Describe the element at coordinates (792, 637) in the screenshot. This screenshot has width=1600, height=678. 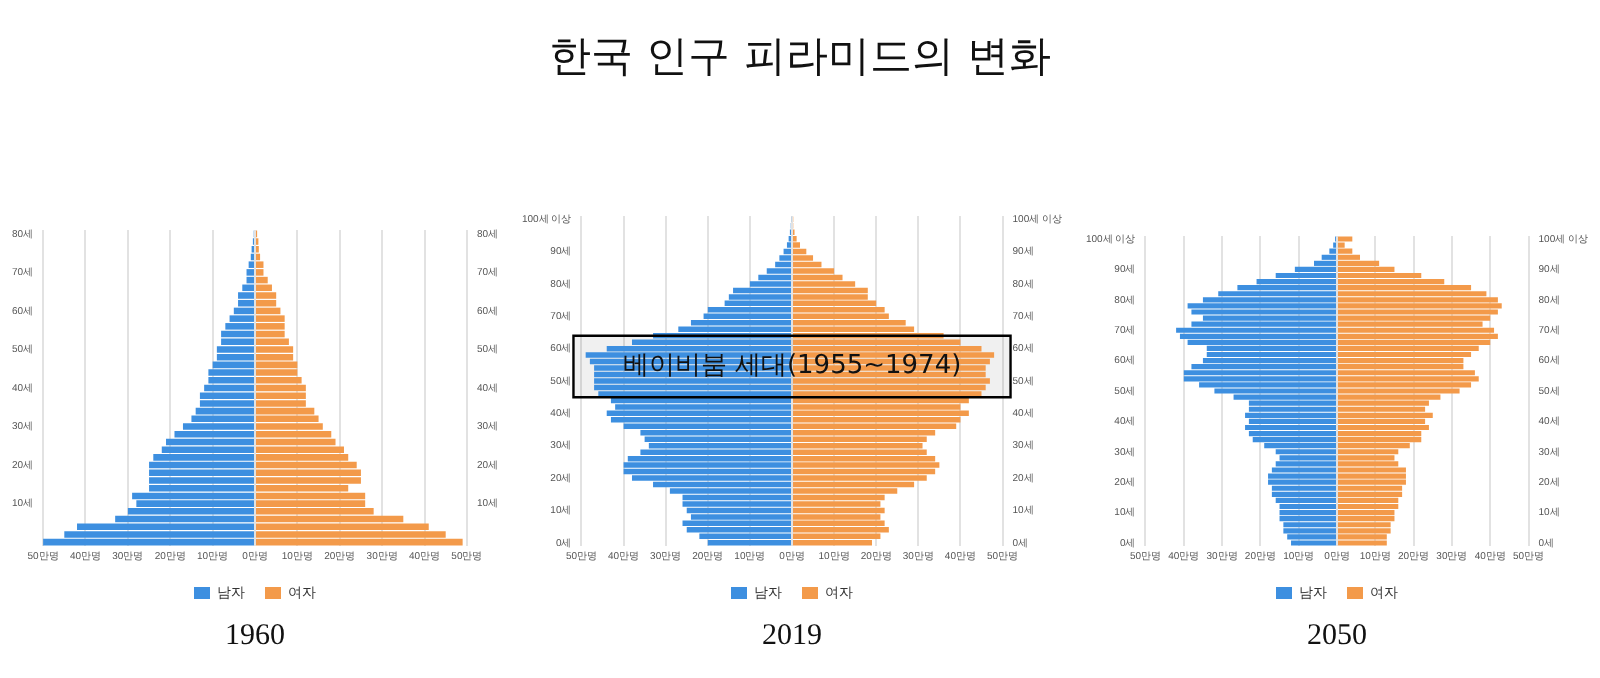
I see `text: 2019` at that location.